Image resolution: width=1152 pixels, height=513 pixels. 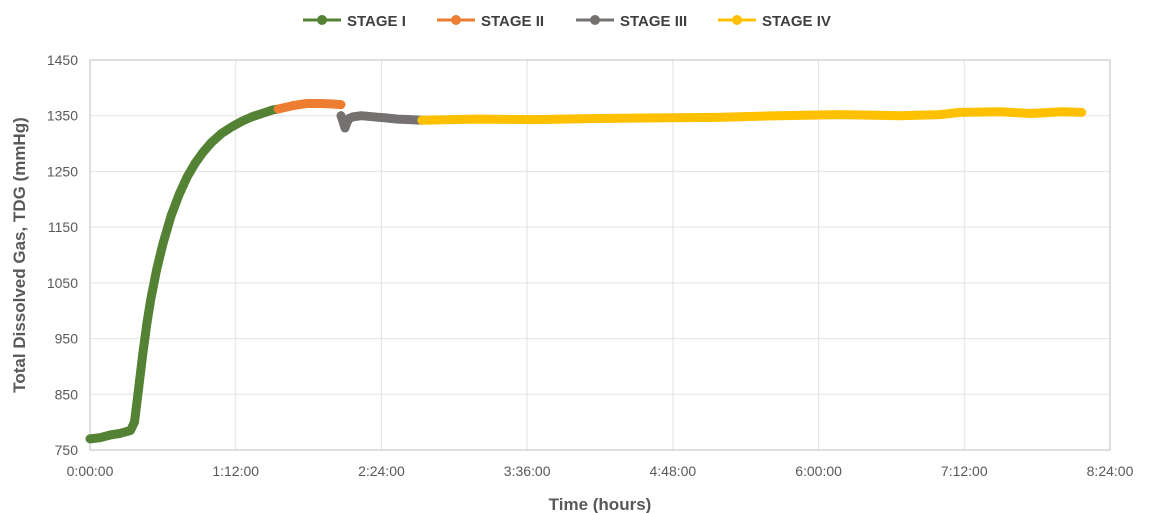 What do you see at coordinates (381, 471) in the screenshot?
I see `x-tick-label: 2:24:00` at bounding box center [381, 471].